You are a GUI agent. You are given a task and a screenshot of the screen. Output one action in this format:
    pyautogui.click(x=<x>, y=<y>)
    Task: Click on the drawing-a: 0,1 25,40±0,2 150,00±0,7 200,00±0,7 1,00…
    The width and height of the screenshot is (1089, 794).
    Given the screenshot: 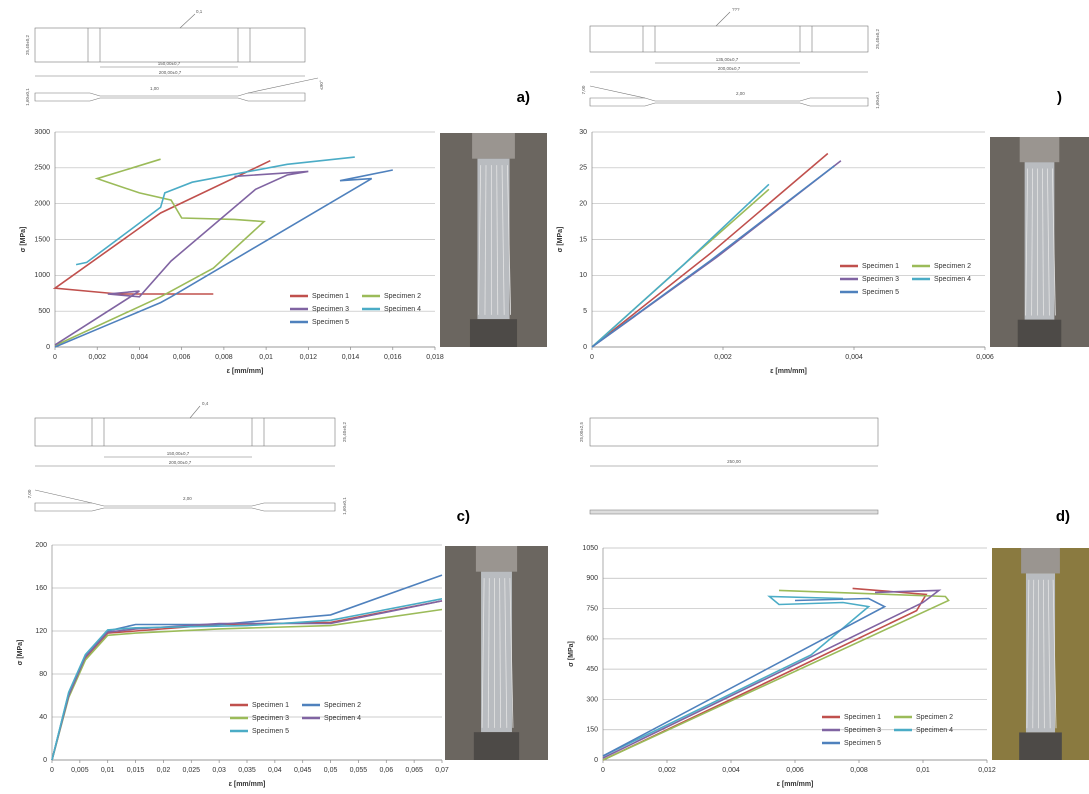 What is the action you would take?
    pyautogui.click(x=174, y=57)
    